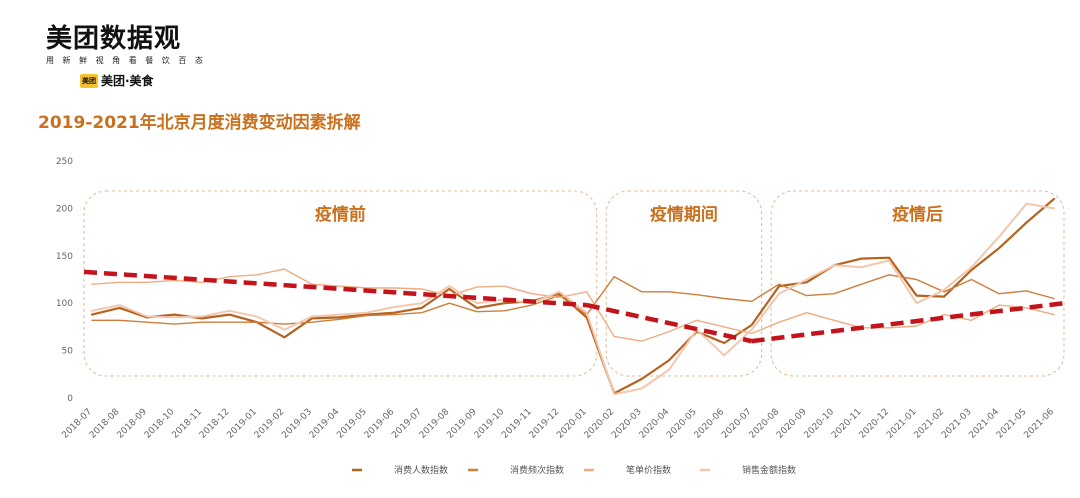  I want to click on y-tick-label: 250, so click(64, 162).